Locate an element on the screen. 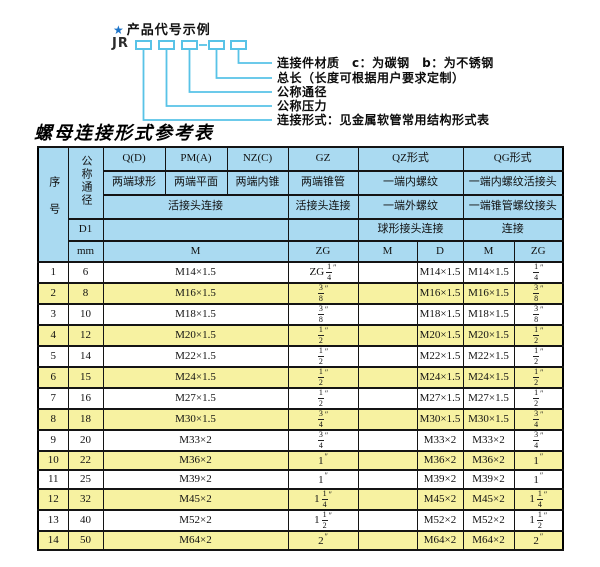 The height and width of the screenshot is (567, 600). connector-line-form is located at coordinates (207, 85).